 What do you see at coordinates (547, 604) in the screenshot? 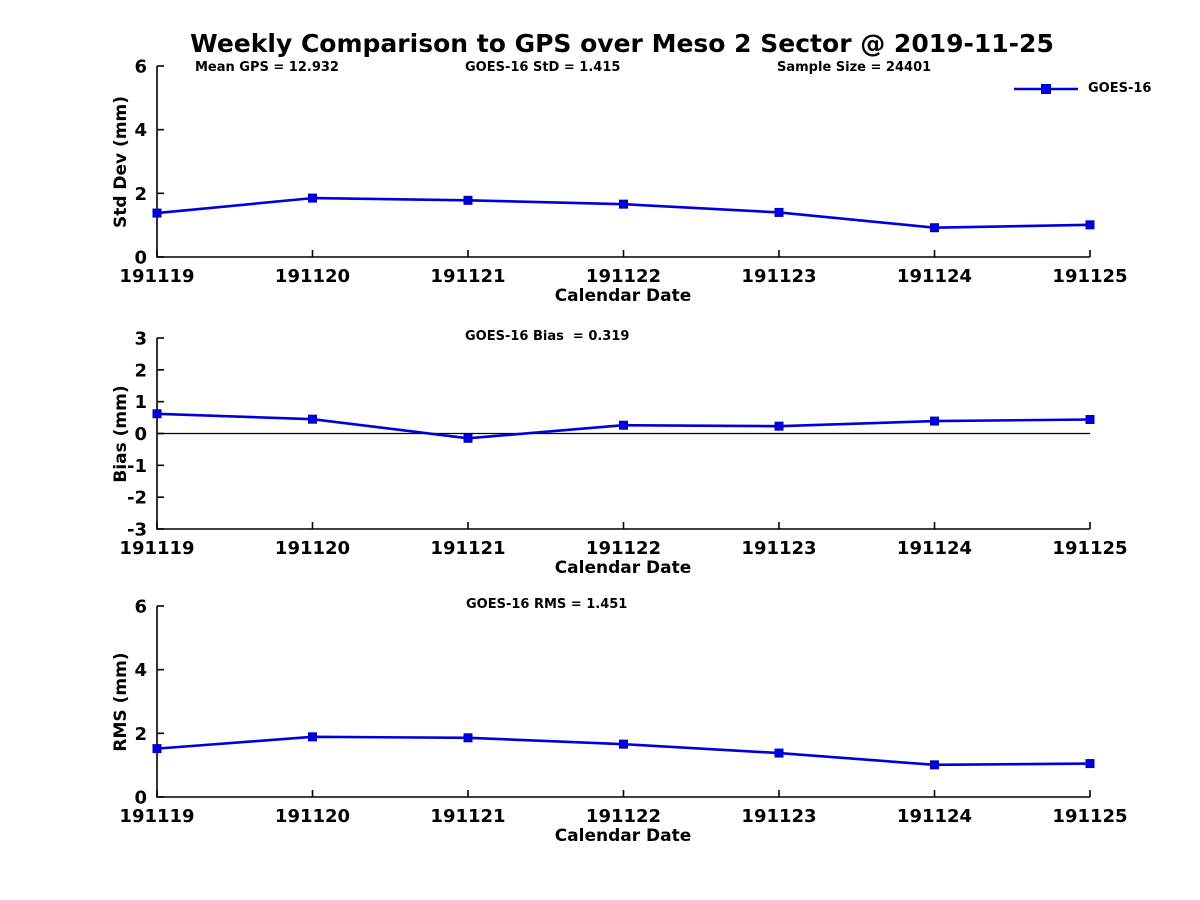
I see `rms-panel-title: GOES-16 RMS = 1.451` at bounding box center [547, 604].